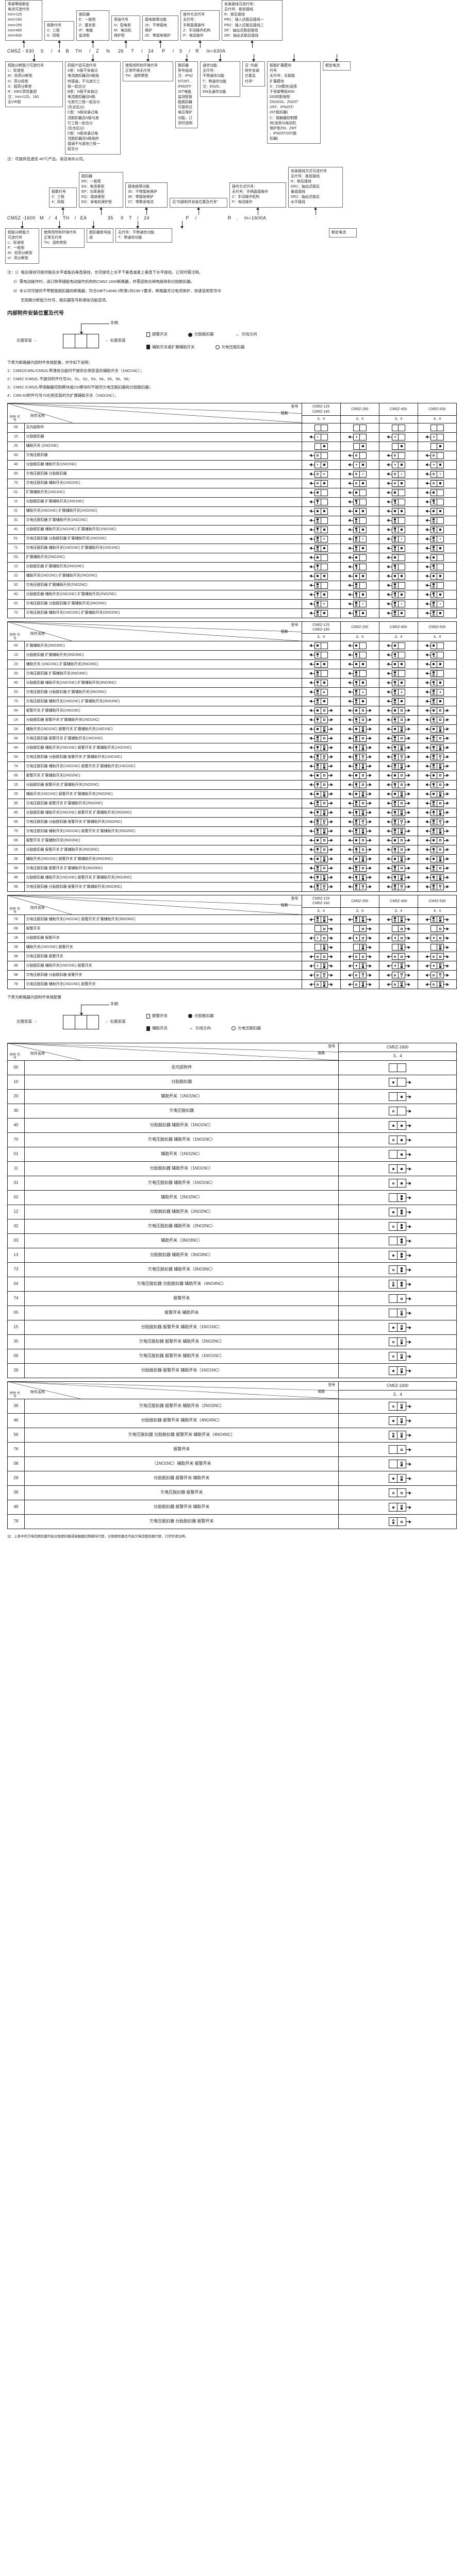 The image size is (464, 2576). What do you see at coordinates (232, 585) in the screenshot?
I see `table-row: 32 欠电压脱扣器 扩展辅助开关(2NO2NC)` at bounding box center [232, 585].